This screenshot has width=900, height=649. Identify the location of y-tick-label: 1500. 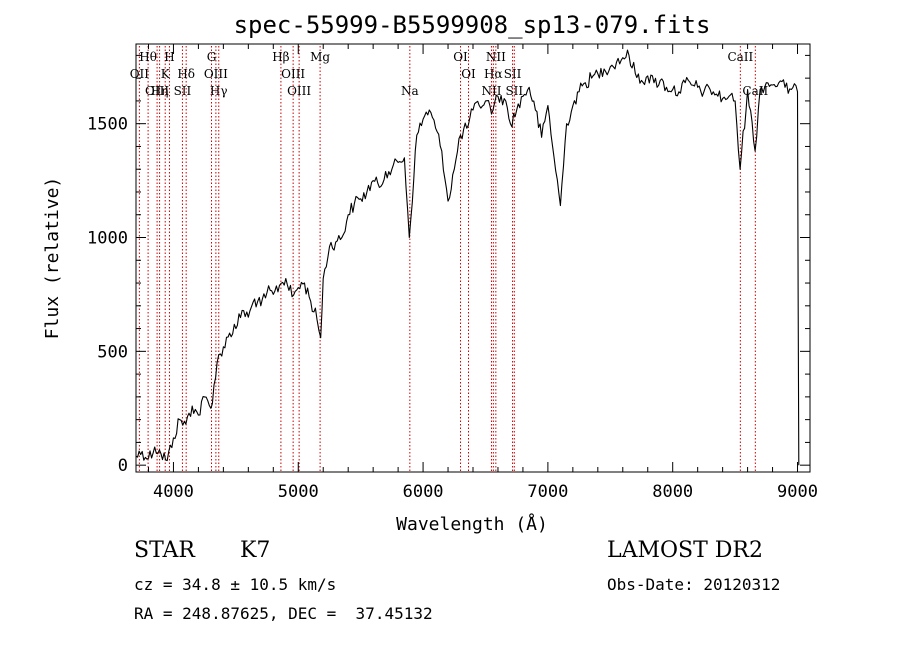
(107, 125).